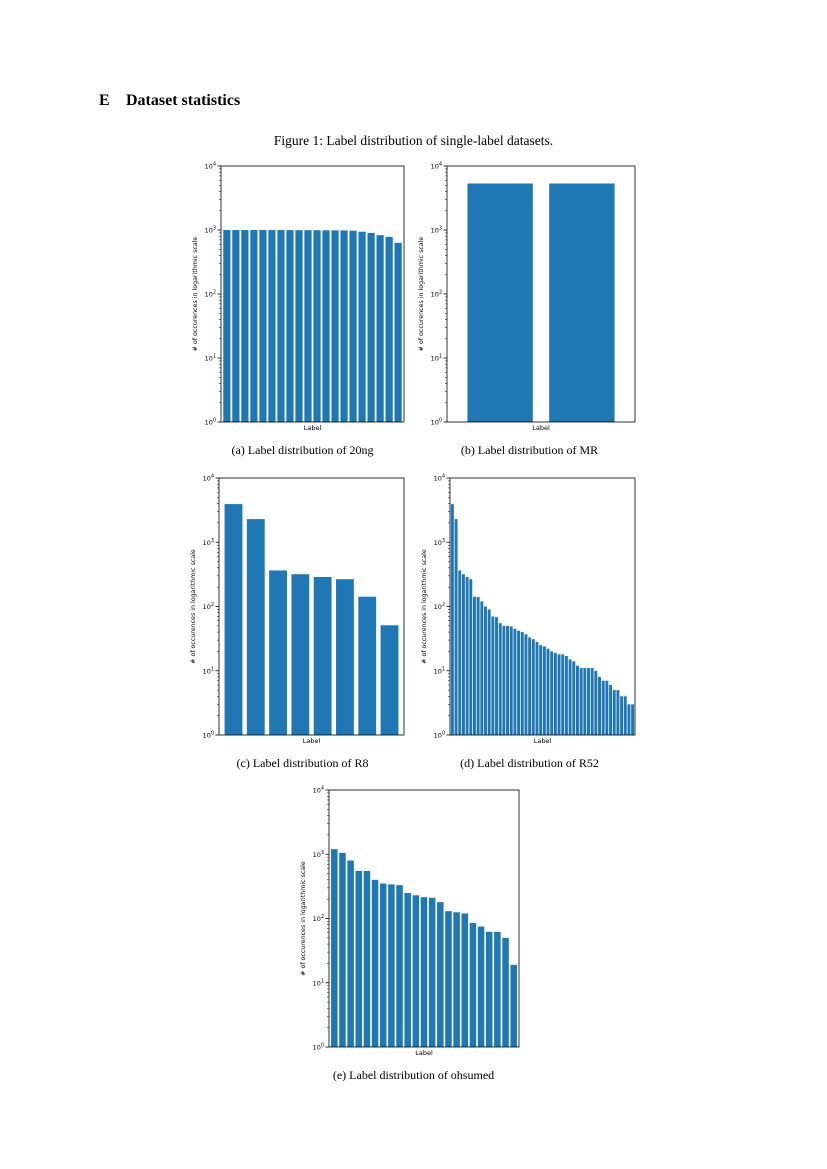 The width and height of the screenshot is (827, 1169). What do you see at coordinates (413, 1075) in the screenshot?
I see `caption-ohsumed: (e) Label distribution of ohsumed` at bounding box center [413, 1075].